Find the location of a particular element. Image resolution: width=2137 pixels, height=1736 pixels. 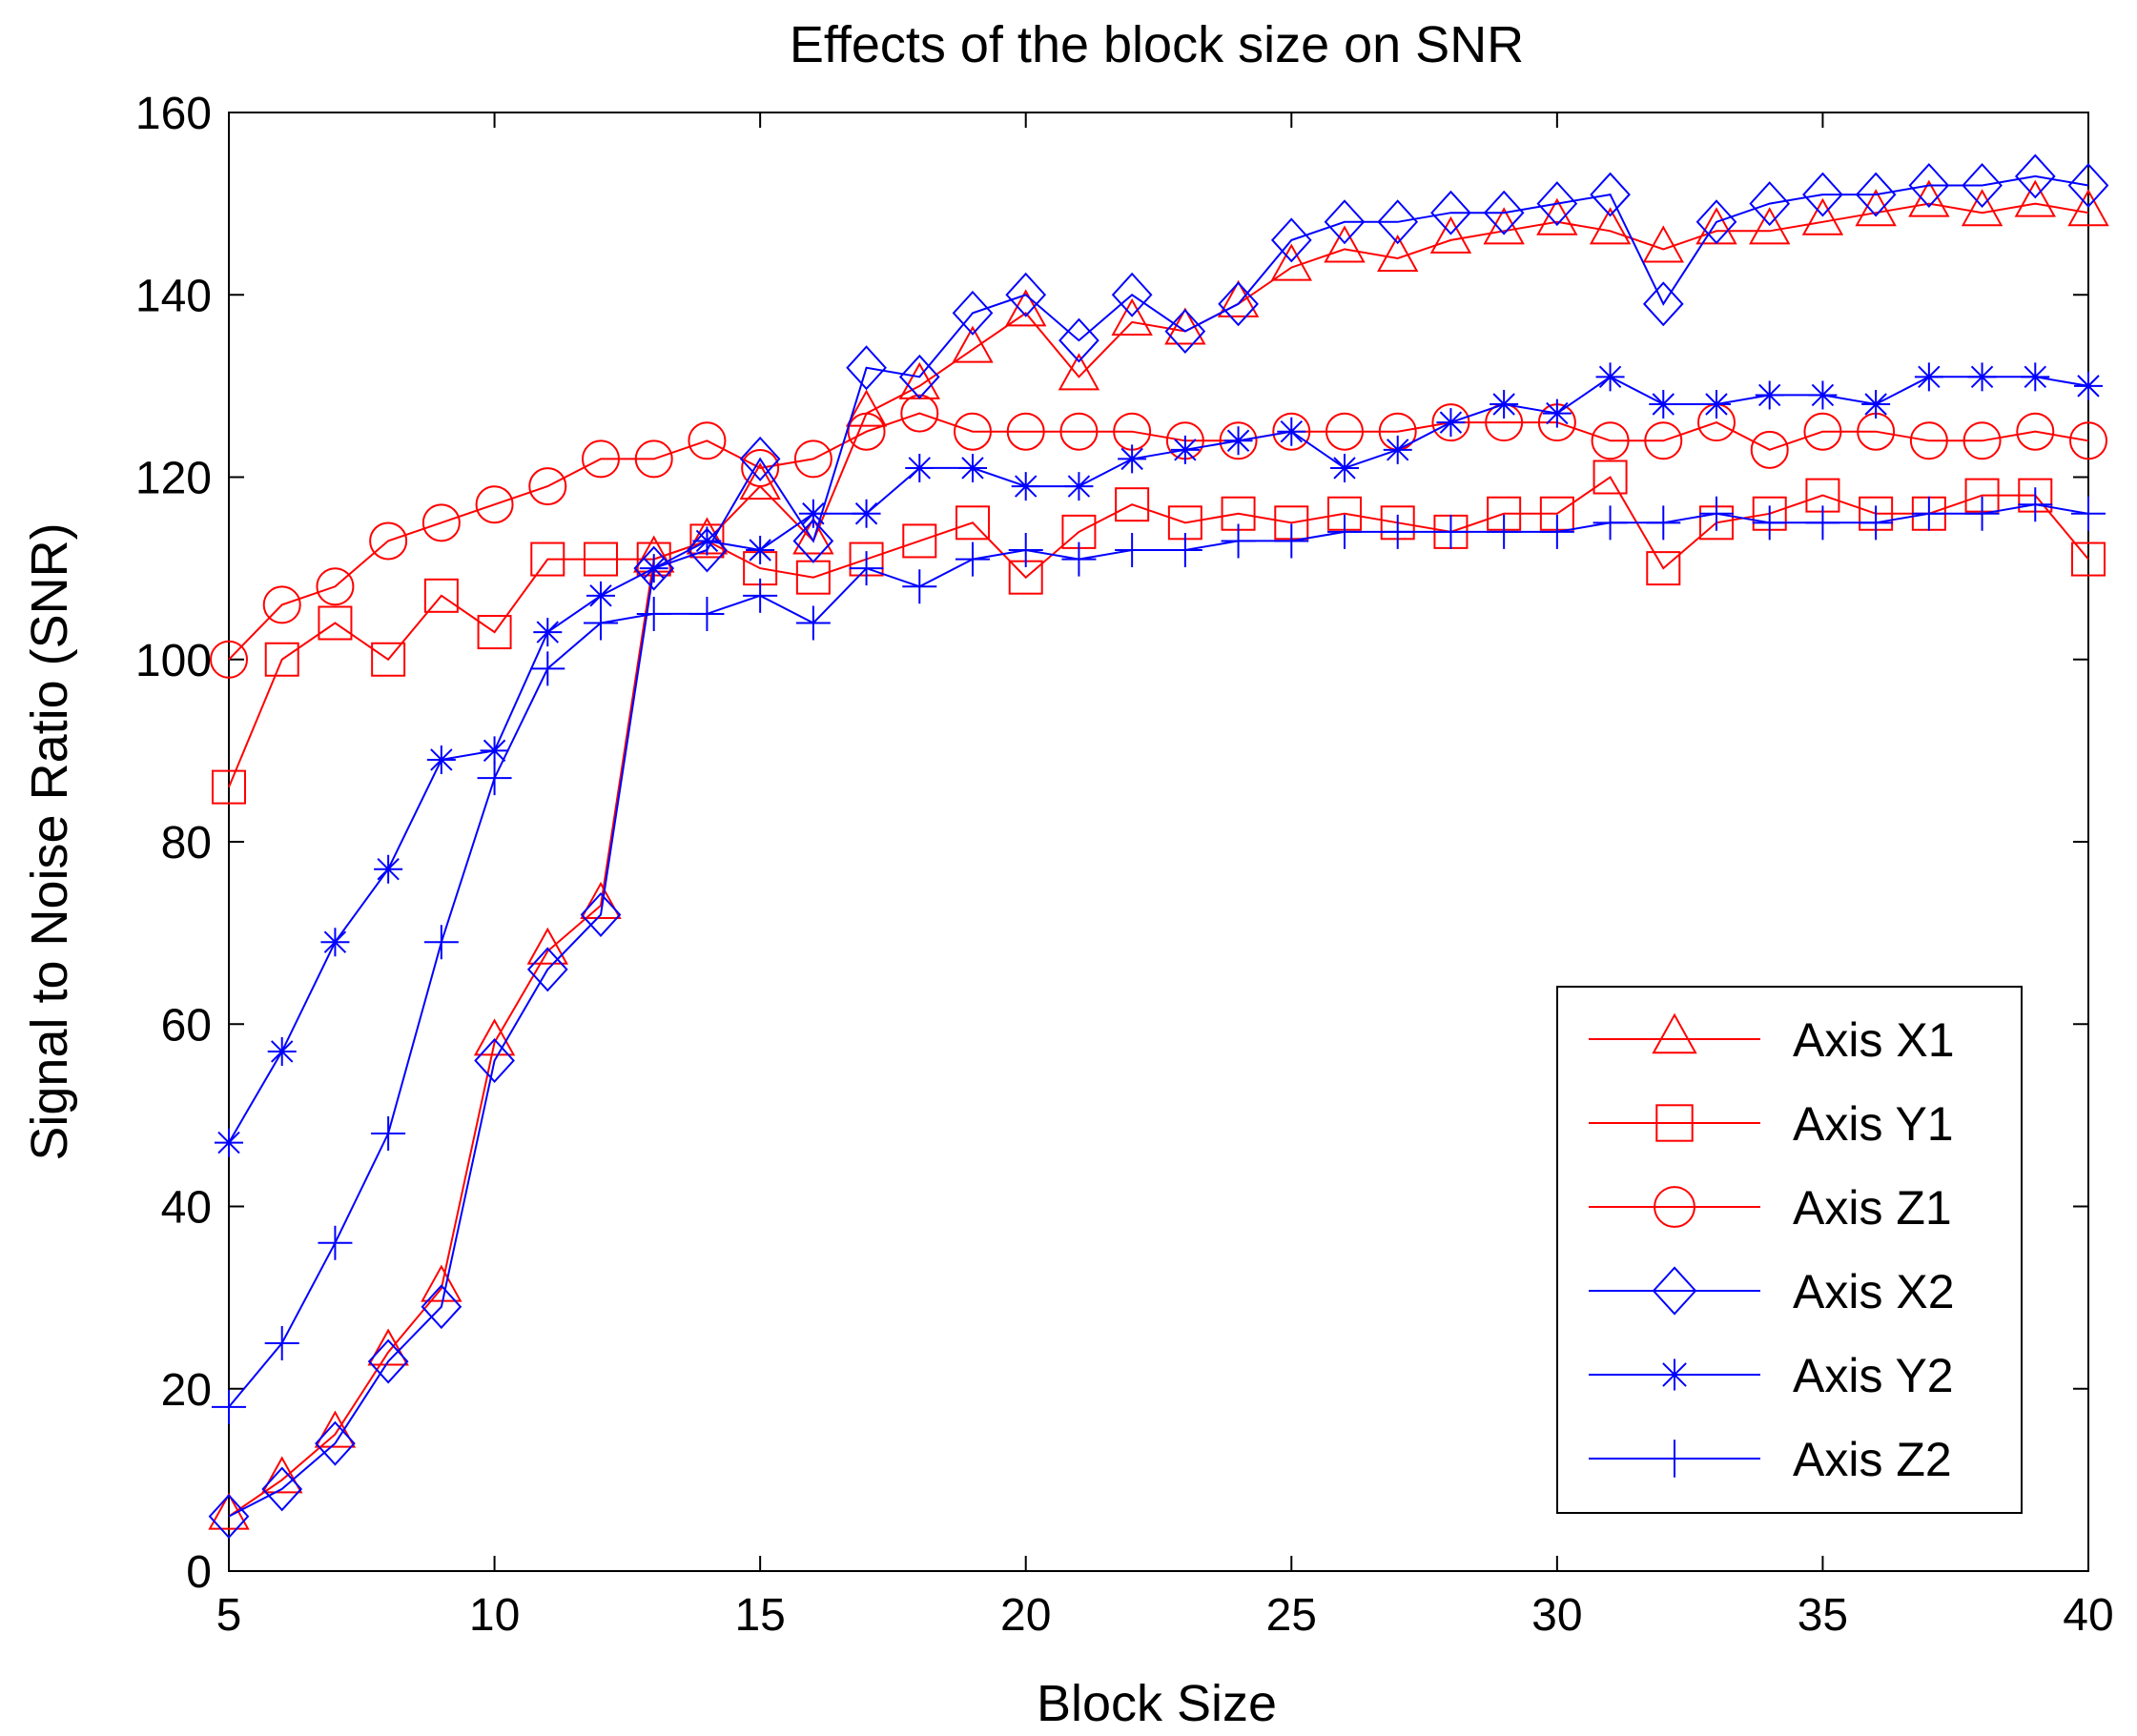

x-tick-label: 25 is located at coordinates (1292, 1615).